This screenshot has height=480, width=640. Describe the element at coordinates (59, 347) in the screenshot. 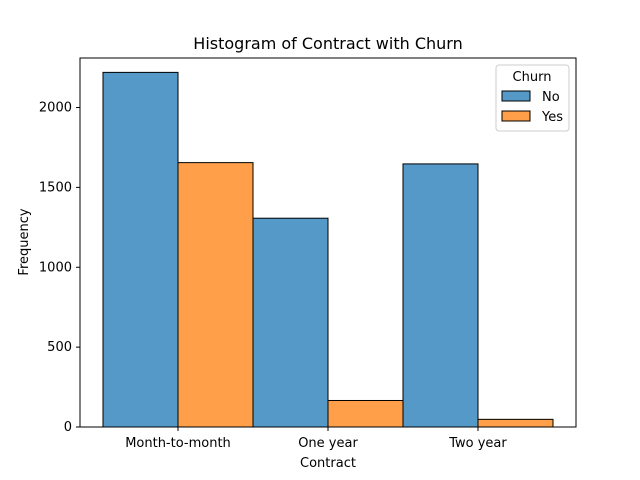

I see `y-tick-label: 500` at that location.